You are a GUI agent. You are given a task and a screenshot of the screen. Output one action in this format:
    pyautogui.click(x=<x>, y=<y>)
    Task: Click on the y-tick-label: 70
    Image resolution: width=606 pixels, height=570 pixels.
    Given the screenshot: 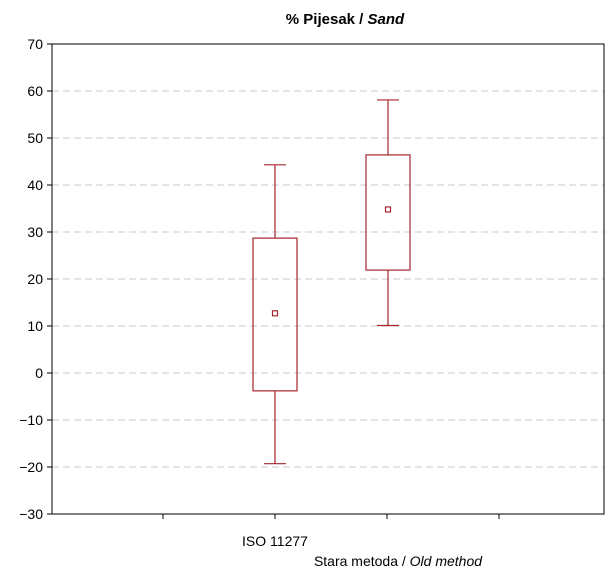 What is the action you would take?
    pyautogui.click(x=35, y=44)
    